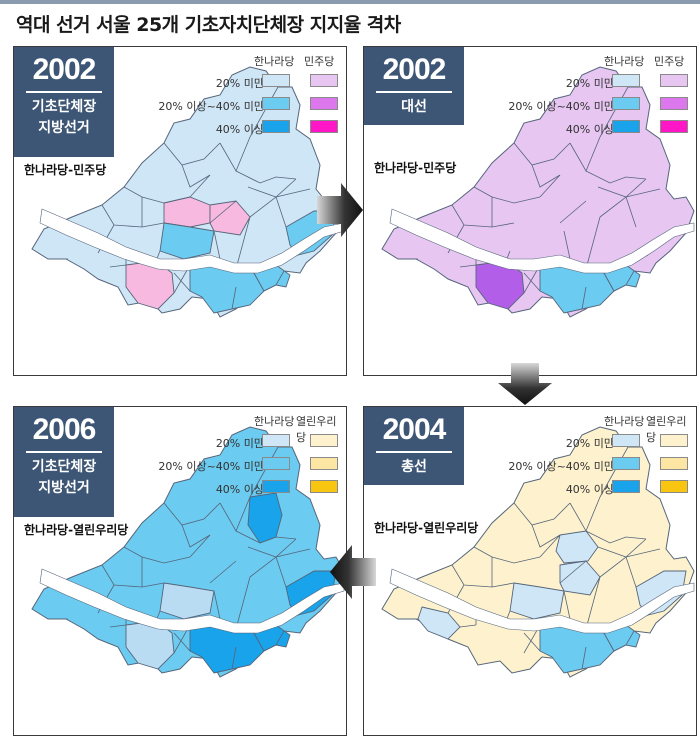 The image size is (700, 749). Describe the element at coordinates (350, 2) in the screenshot. I see `top-rule` at that location.